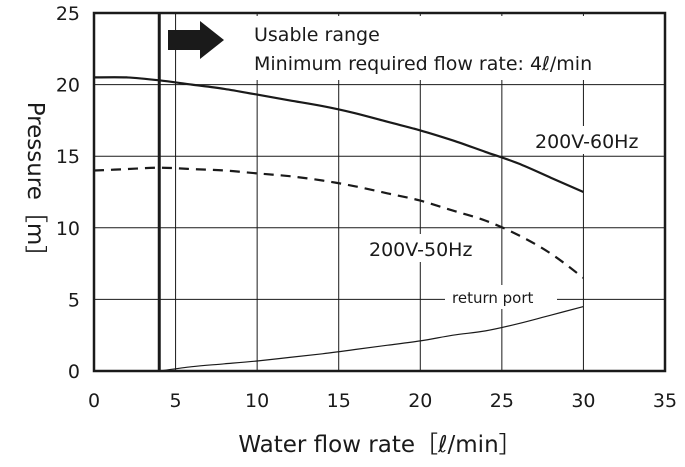  What do you see at coordinates (382, 401) in the screenshot?
I see `x-tick-labels: 0 5 10 15 20 25 30 35` at bounding box center [382, 401].